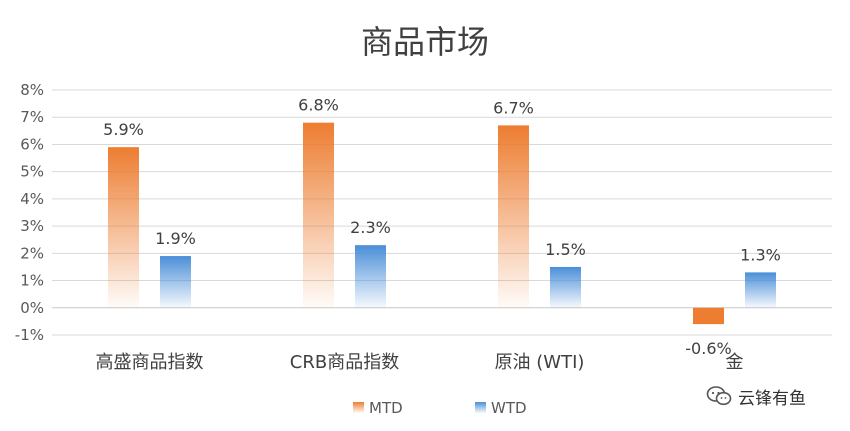 Image resolution: width=850 pixels, height=431 pixels. What do you see at coordinates (318, 105) in the screenshot?
I see `data-label: 6.8%` at bounding box center [318, 105].